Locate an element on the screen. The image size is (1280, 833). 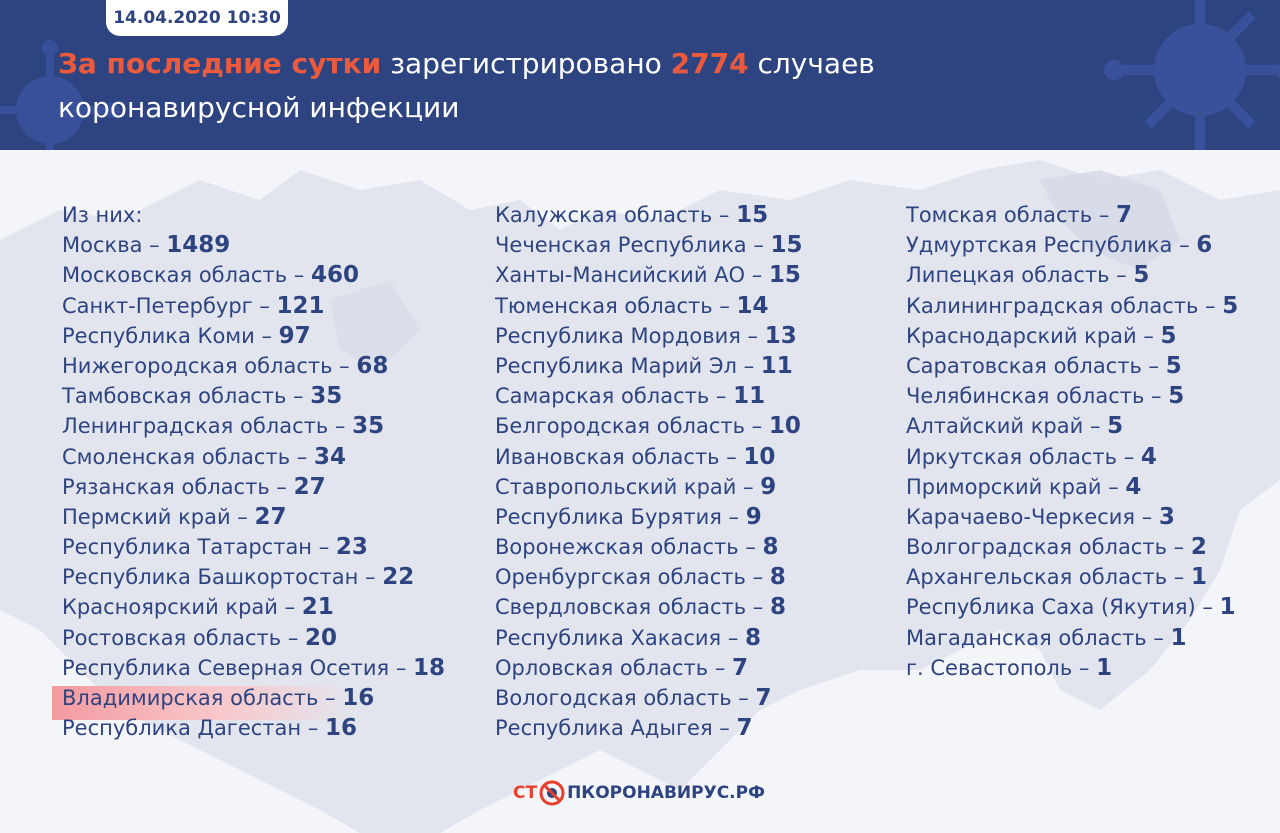
case-count: 121 is located at coordinates (300, 305).